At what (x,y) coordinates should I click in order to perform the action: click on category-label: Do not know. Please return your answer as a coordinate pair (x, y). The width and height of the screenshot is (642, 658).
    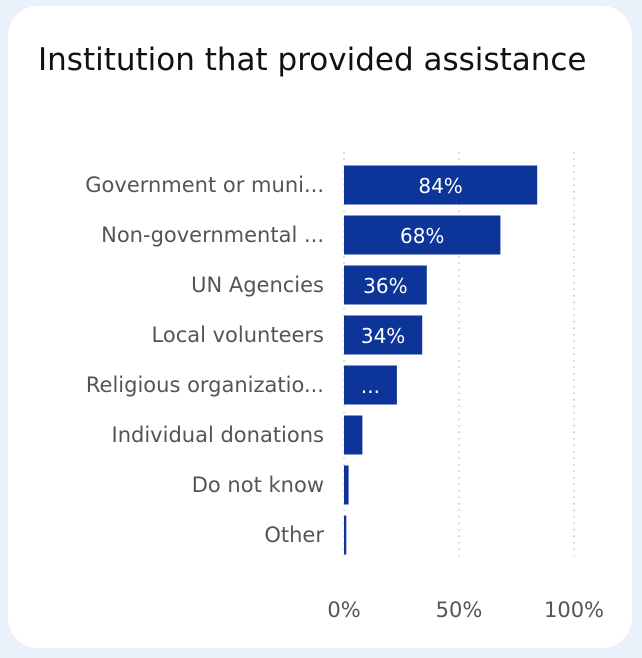
    Looking at the image, I should click on (258, 485).